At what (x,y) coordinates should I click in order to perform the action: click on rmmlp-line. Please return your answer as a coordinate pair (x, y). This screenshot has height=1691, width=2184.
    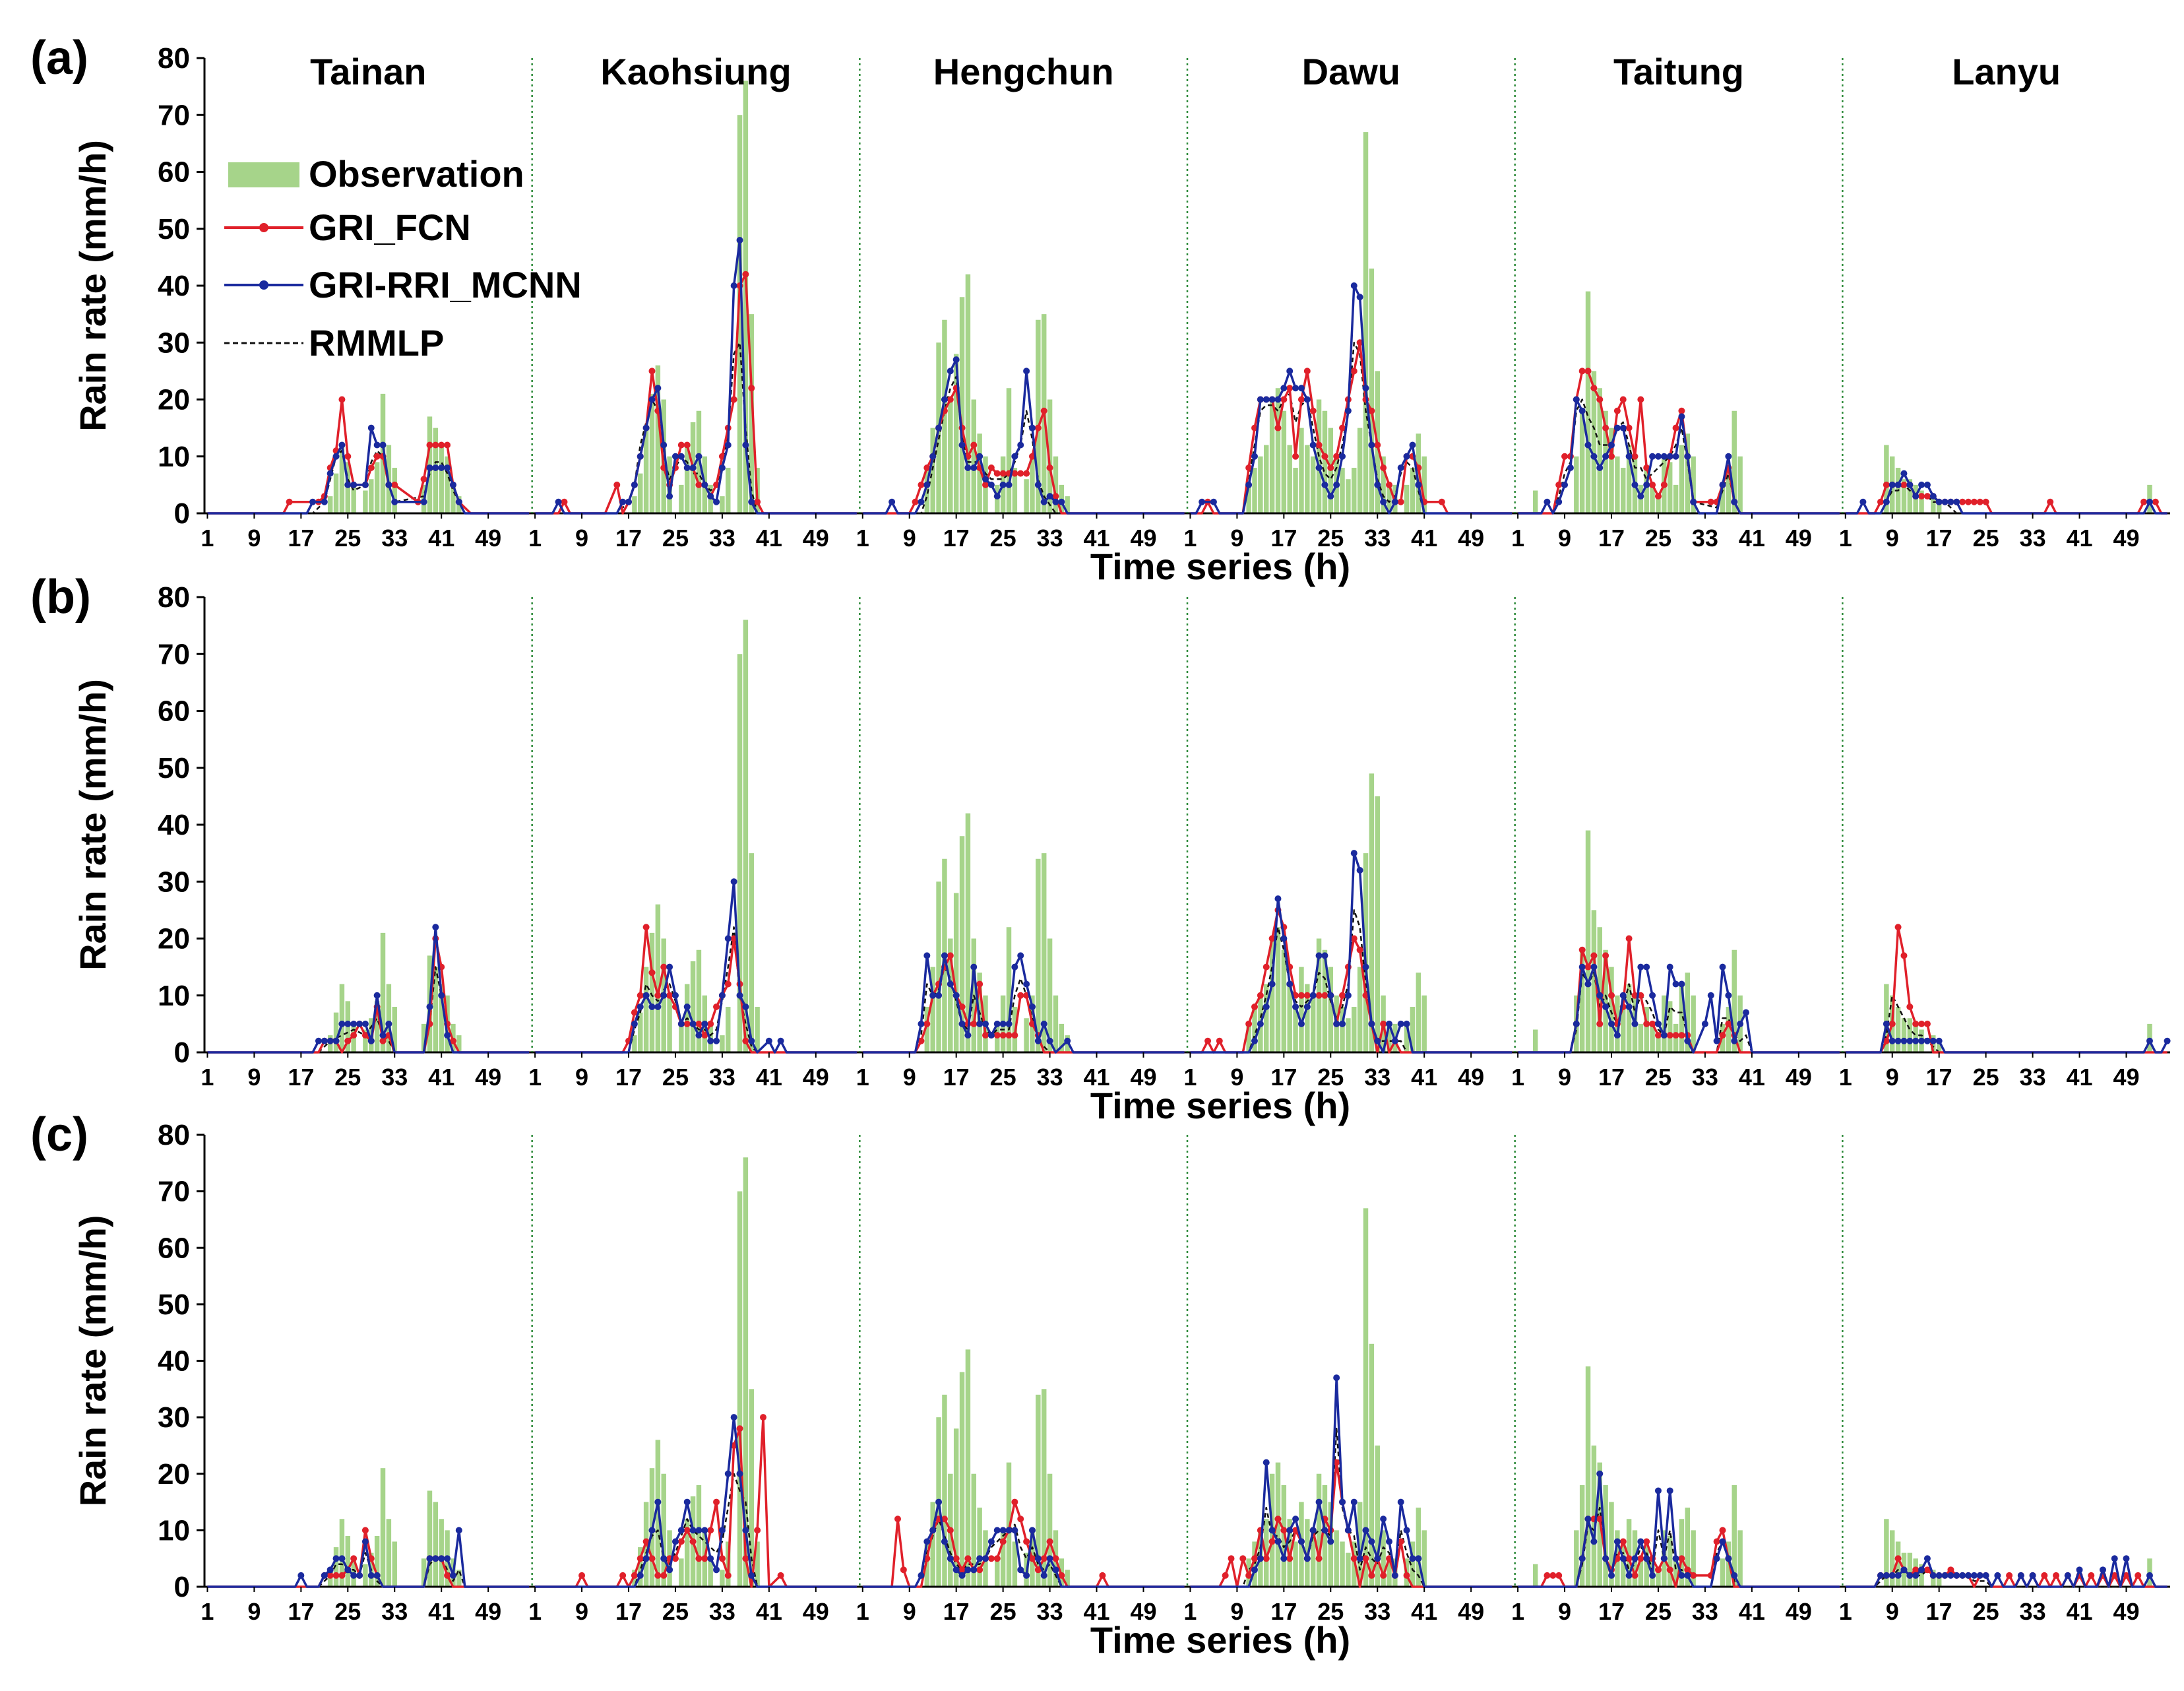
    Looking at the image, I should click on (1351, 1508).